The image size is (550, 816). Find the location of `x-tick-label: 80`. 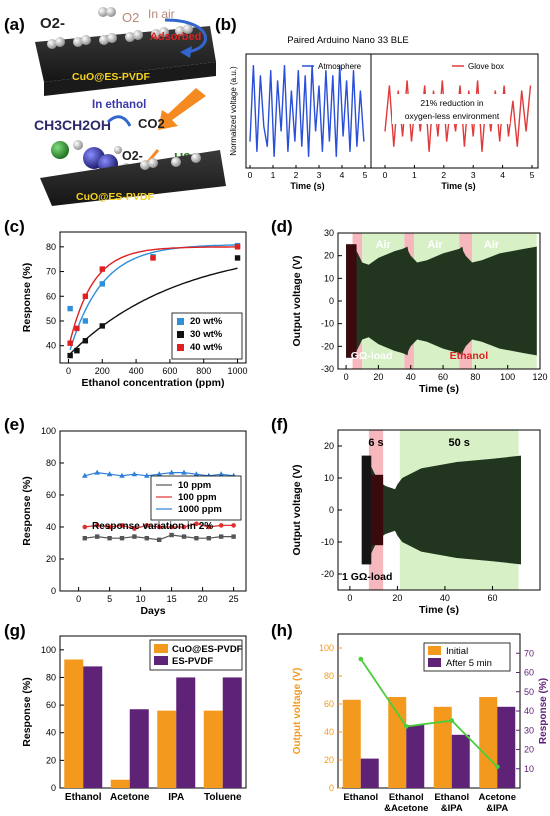

x-tick-label: 80 is located at coordinates (475, 377).